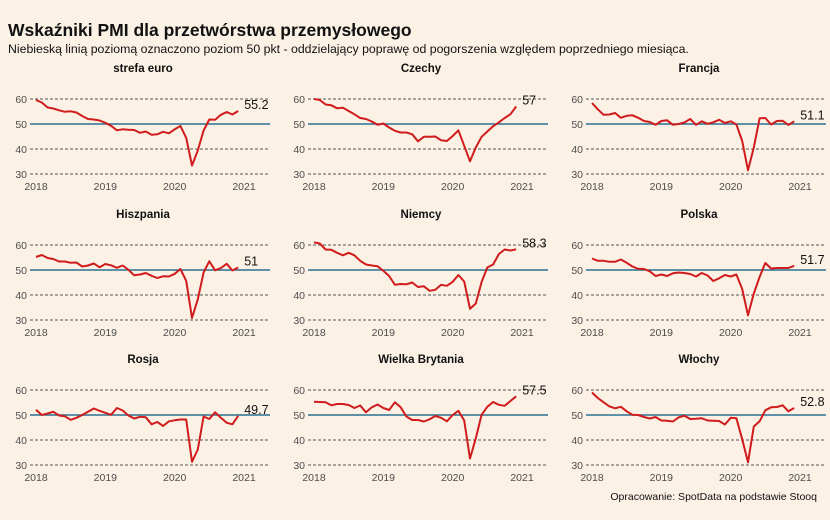  Describe the element at coordinates (534, 243) in the screenshot. I see `end-value-label: 58.3` at that location.